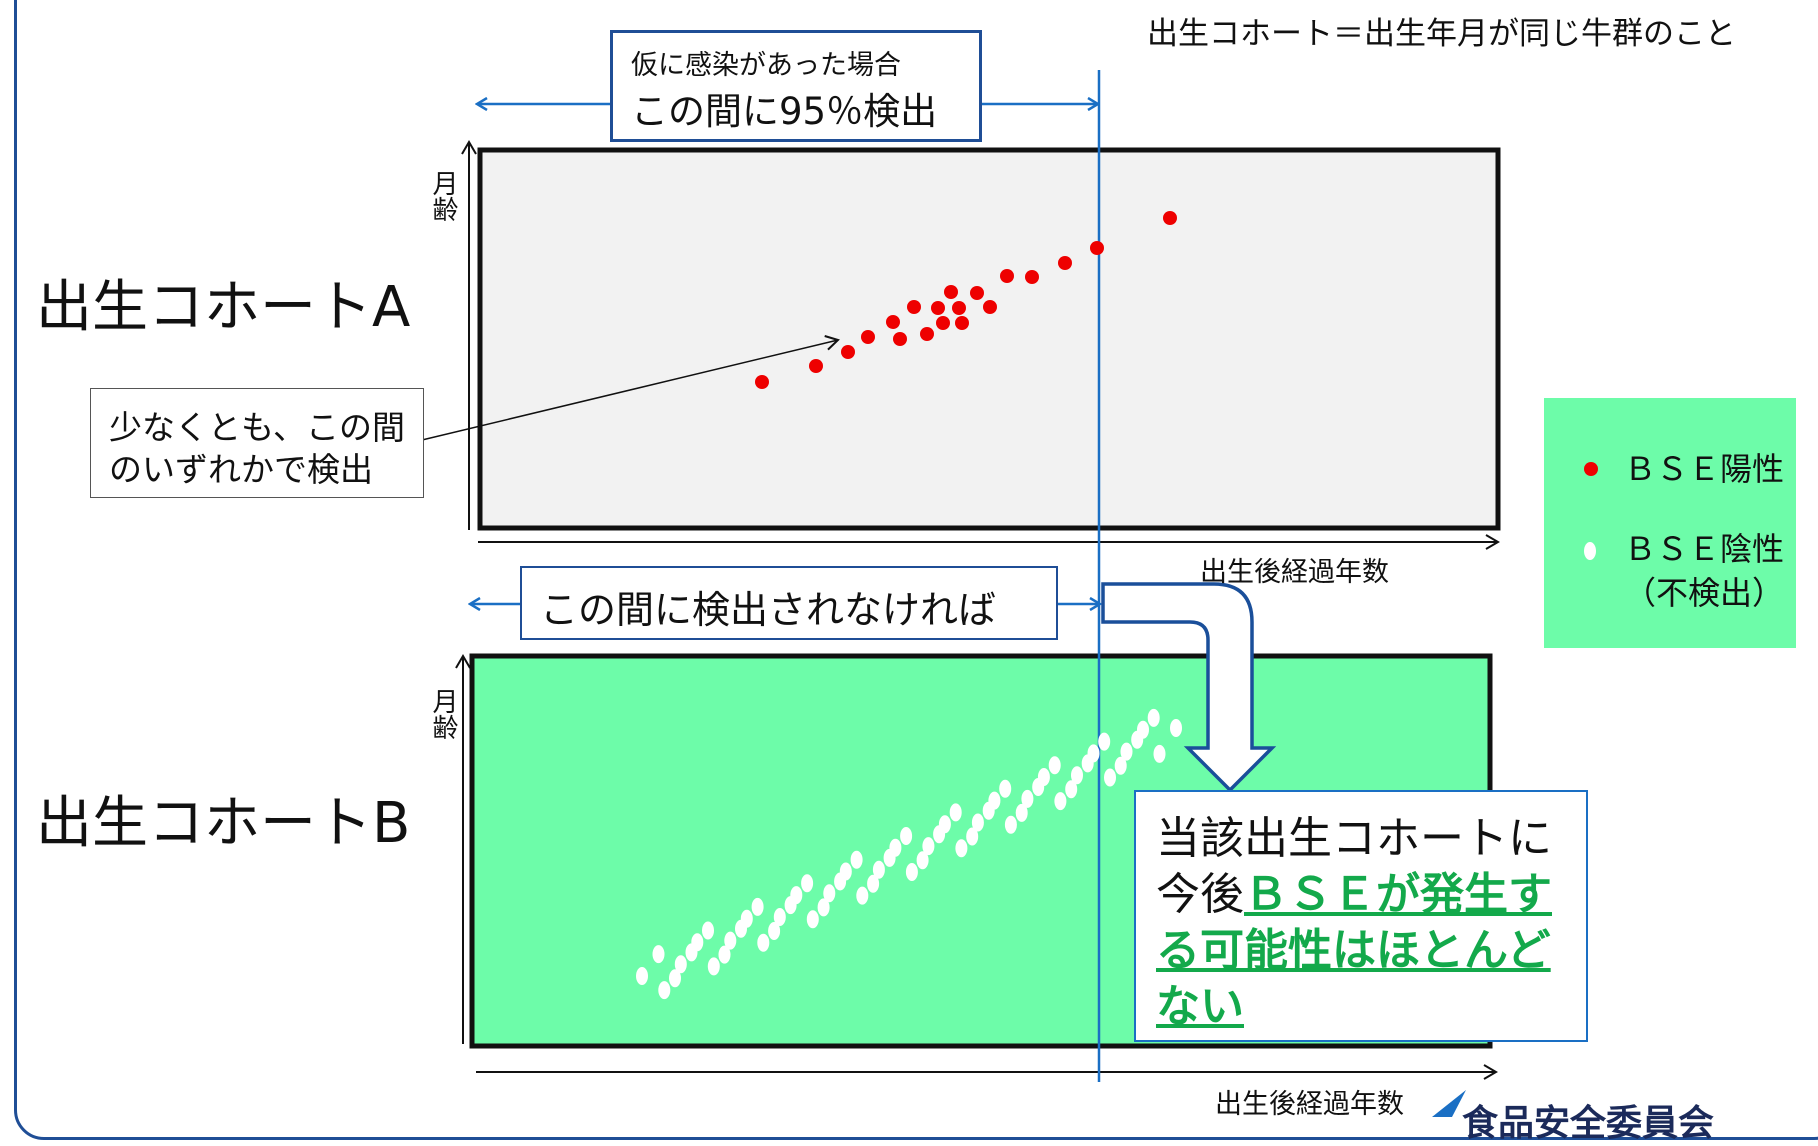 The width and height of the screenshot is (1818, 1146). I want to click on legend-negative-line2: （不検出）, so click(1704, 593).